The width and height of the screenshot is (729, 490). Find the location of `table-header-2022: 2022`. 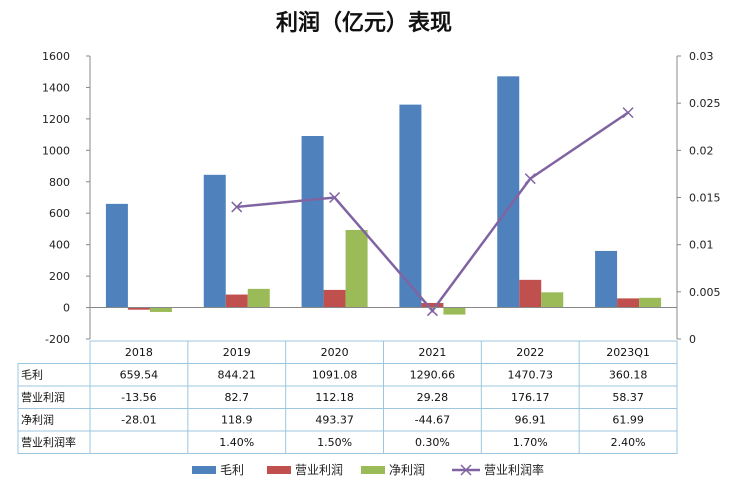

table-header-2022: 2022 is located at coordinates (530, 352).